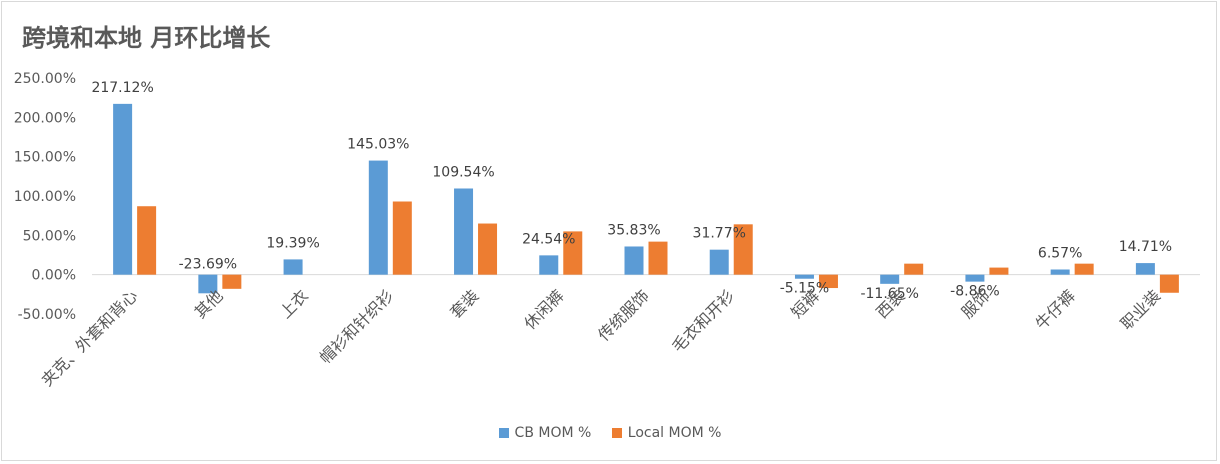 This screenshot has height=464, width=1220. I want to click on data-label-cb: -23.69%, so click(208, 265).